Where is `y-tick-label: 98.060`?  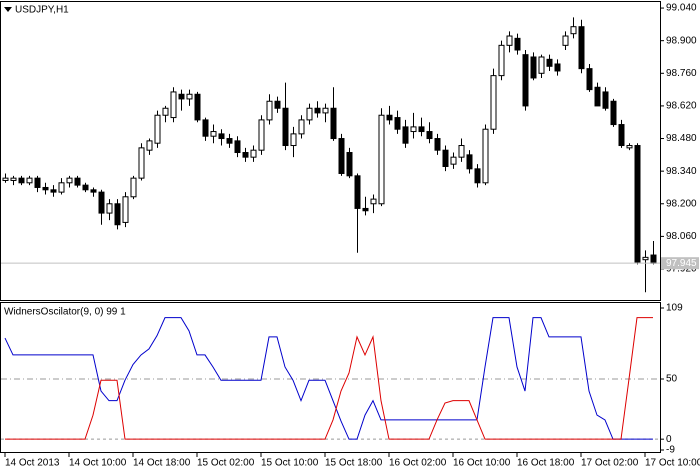
y-tick-label: 98.060 is located at coordinates (681, 236).